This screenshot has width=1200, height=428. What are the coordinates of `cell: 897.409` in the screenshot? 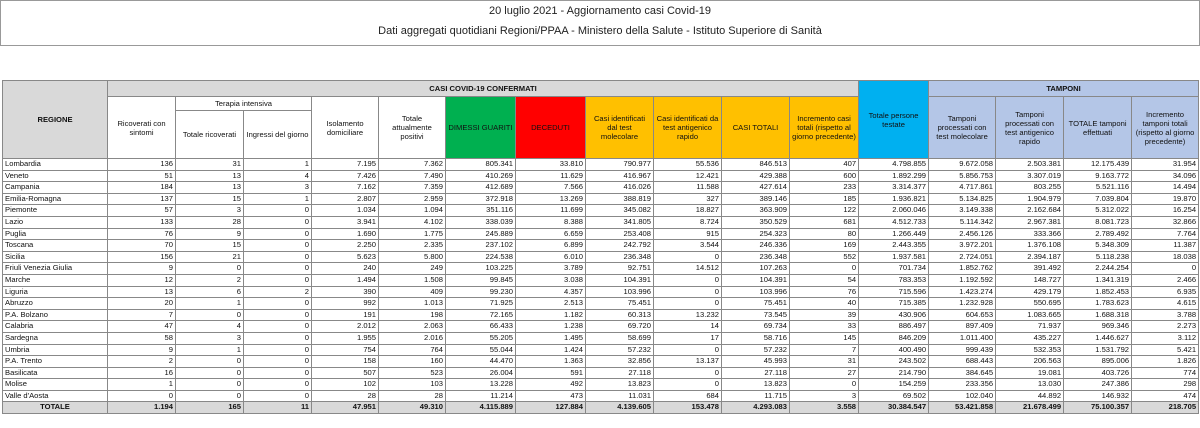 It's located at (962, 326).